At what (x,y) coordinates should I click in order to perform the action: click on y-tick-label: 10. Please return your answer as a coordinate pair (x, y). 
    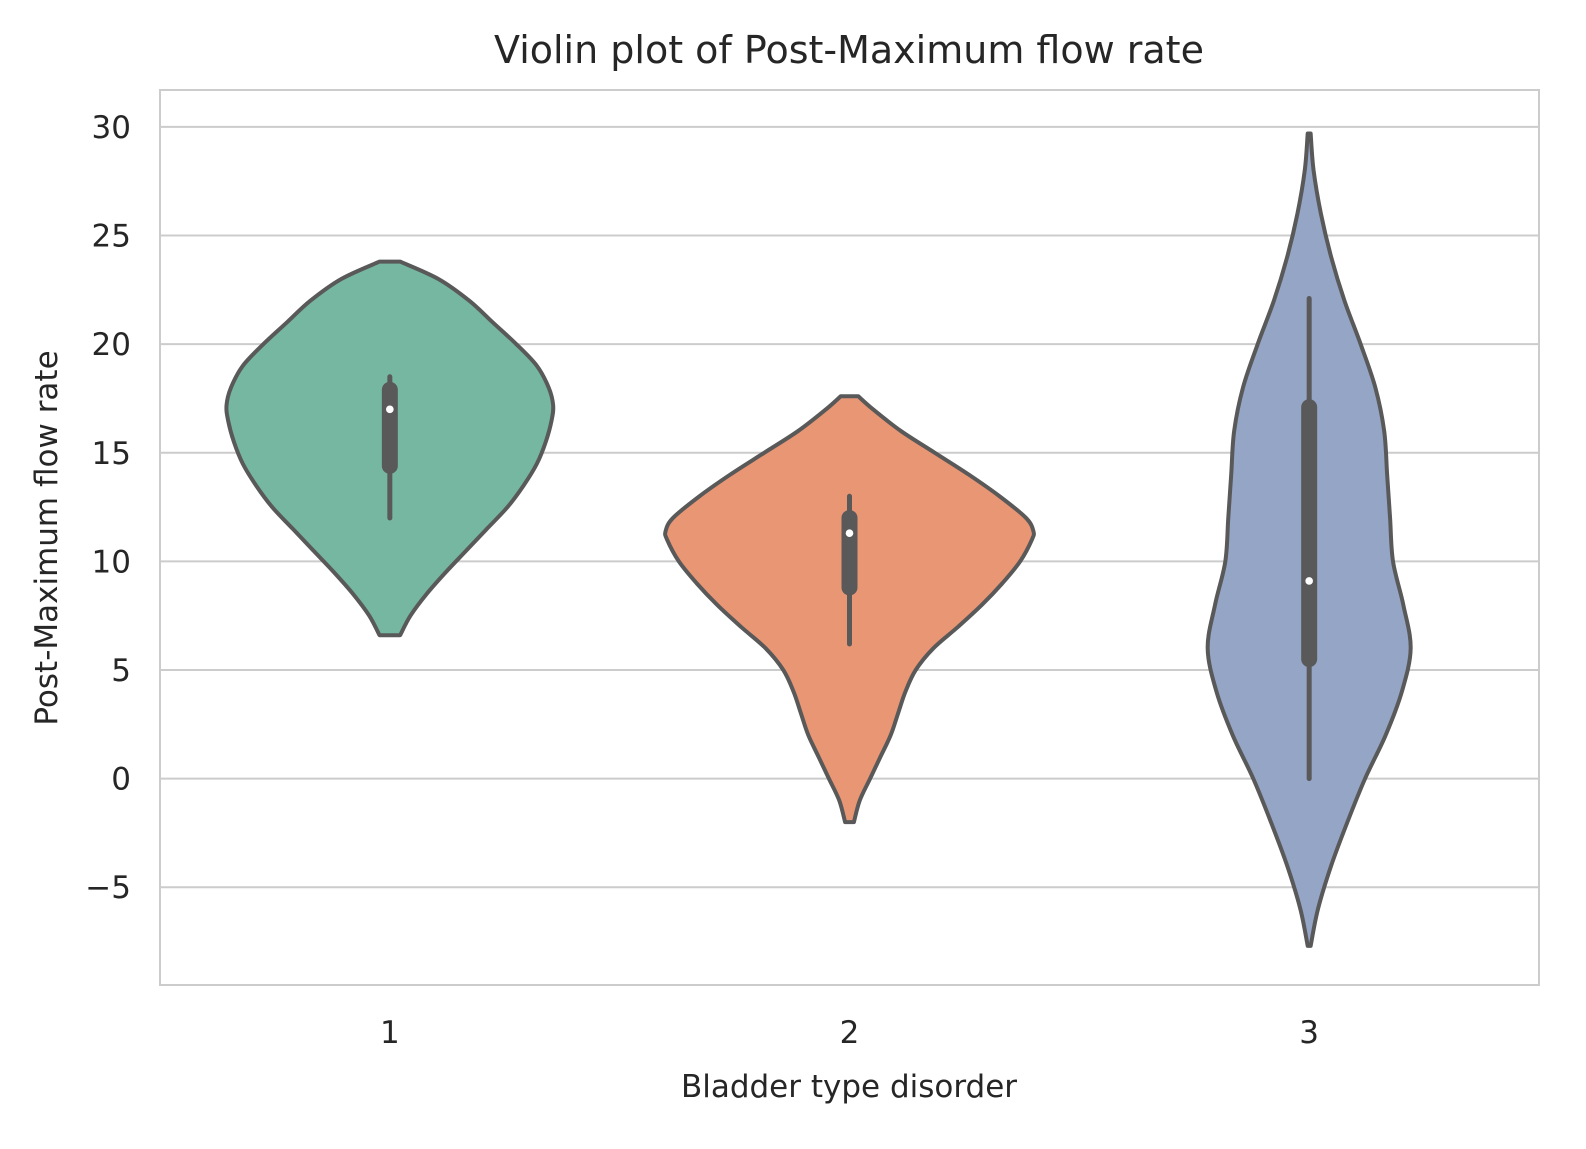
    Looking at the image, I should click on (111, 562).